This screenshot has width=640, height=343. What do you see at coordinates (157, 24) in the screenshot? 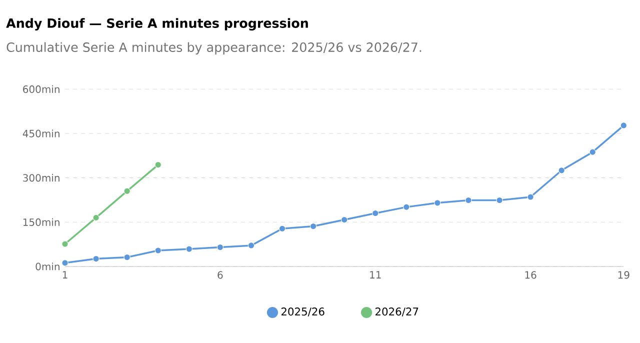
I see `chart-title: Andy Diouf — Serie A minutes progression` at bounding box center [157, 24].